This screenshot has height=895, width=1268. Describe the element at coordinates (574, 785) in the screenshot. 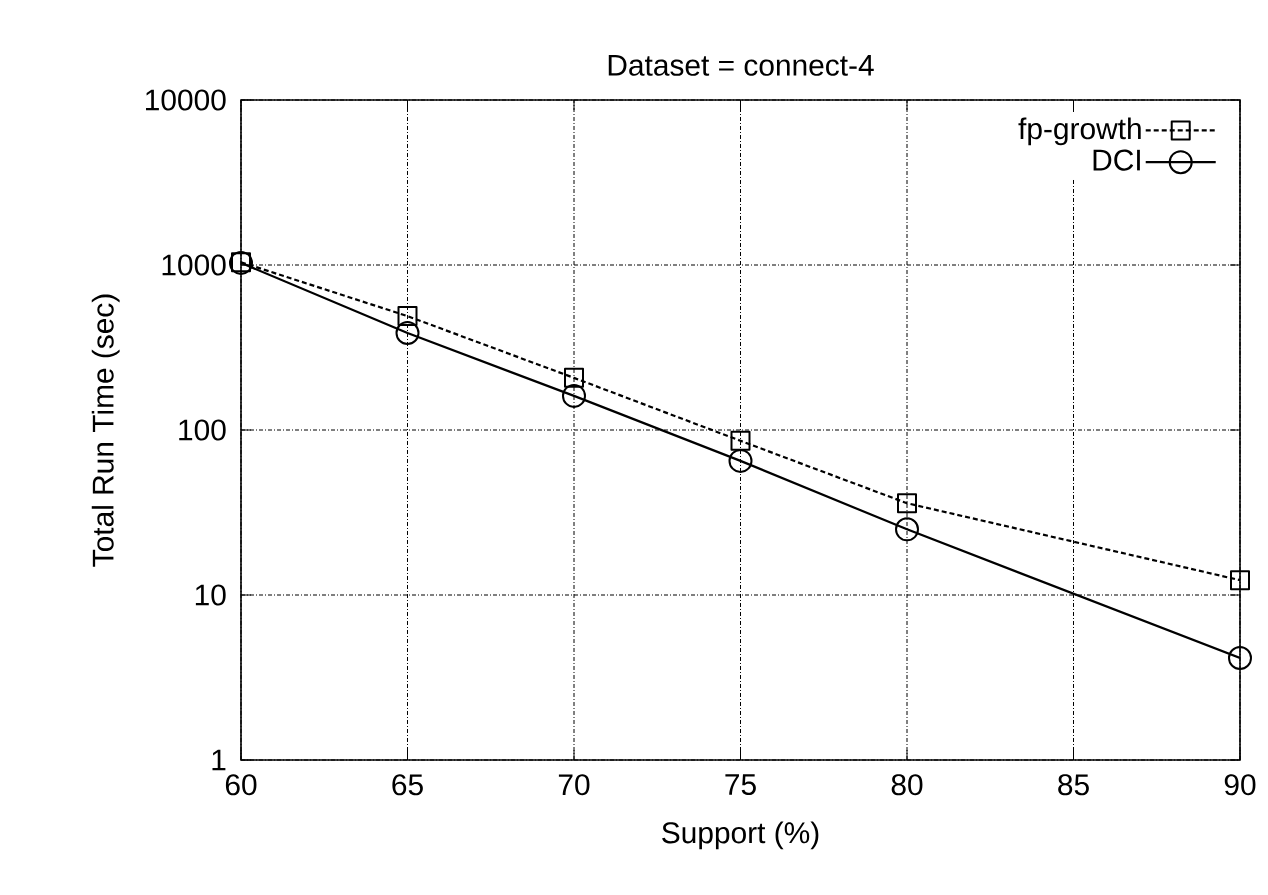

I see `x-tick-label: 70` at that location.